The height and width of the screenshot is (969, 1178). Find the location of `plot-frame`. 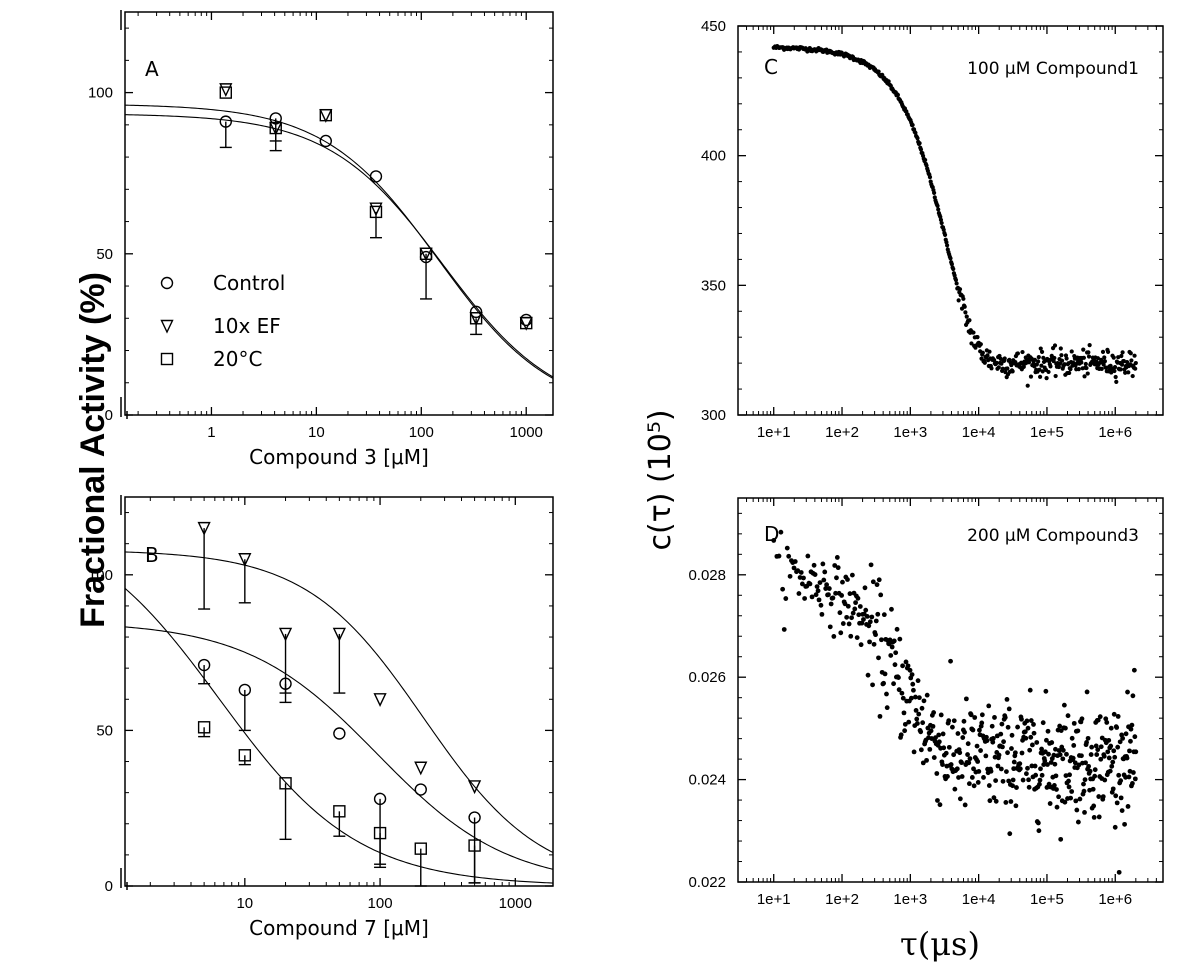

plot-frame is located at coordinates (950, 220).